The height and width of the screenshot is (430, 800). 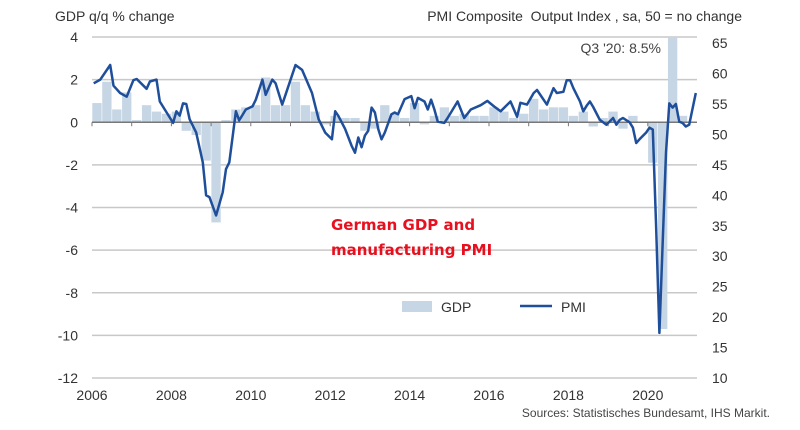 What do you see at coordinates (494, 307) in the screenshot?
I see `legend: GDP PMI` at bounding box center [494, 307].